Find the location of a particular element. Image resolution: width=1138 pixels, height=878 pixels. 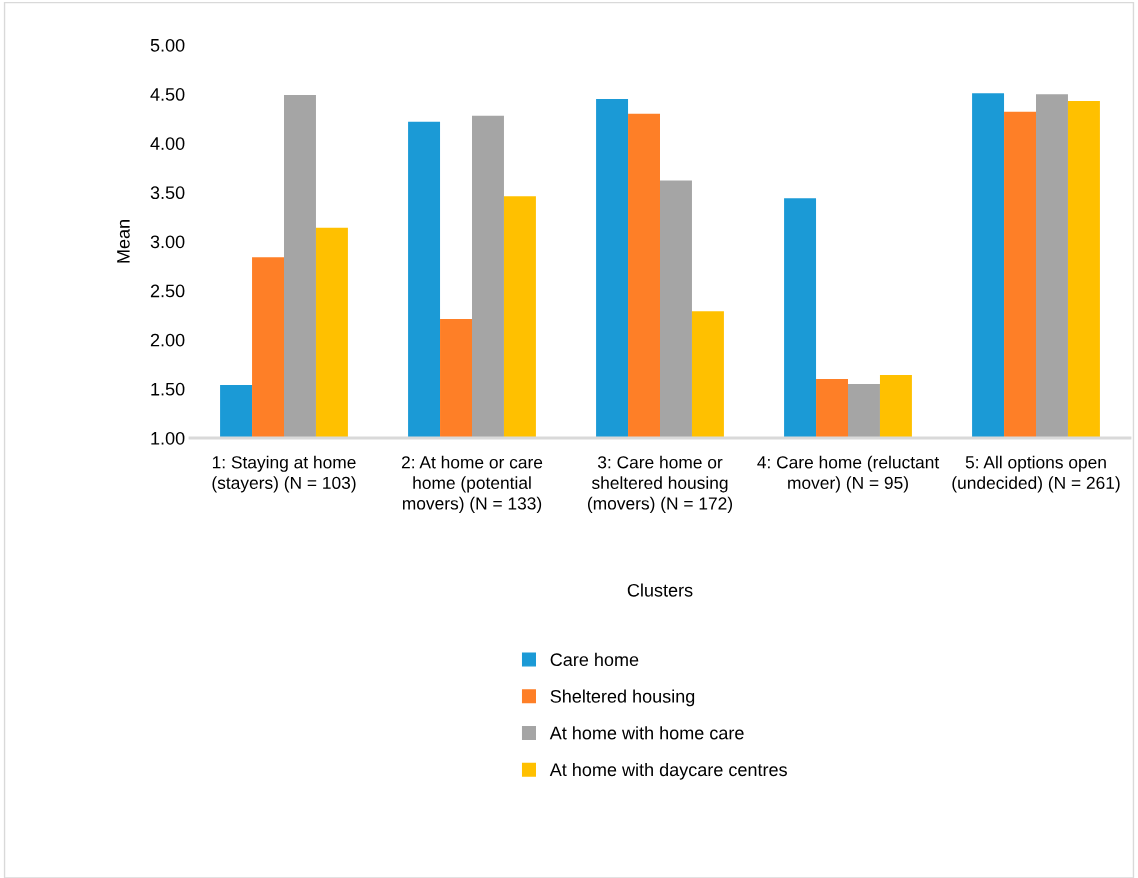

y-tick-label: 3.50 is located at coordinates (167, 193).